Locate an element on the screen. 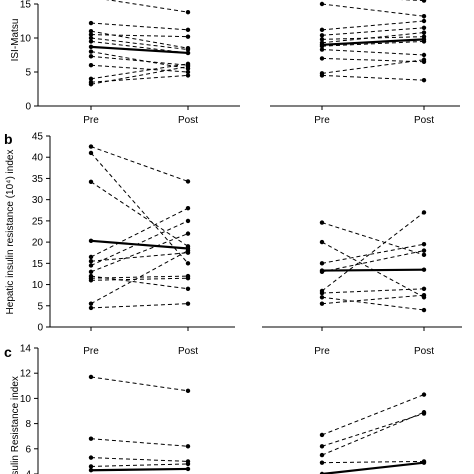 The image size is (474, 474). x-category-label: Pre is located at coordinates (322, 351).